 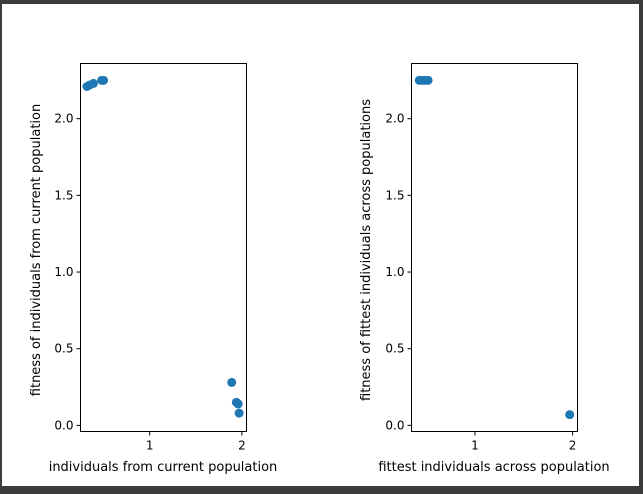 I want to click on left-xlabel: individuals from current population, so click(x=163, y=467).